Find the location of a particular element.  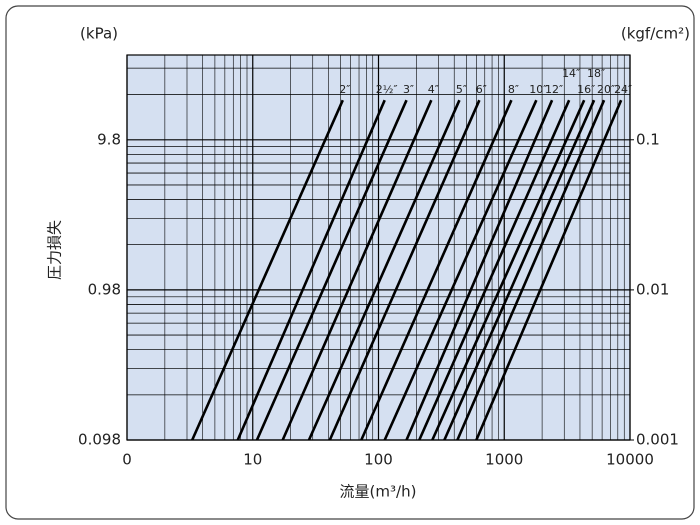

y2-unit: (kgf/cm²) is located at coordinates (655, 34).